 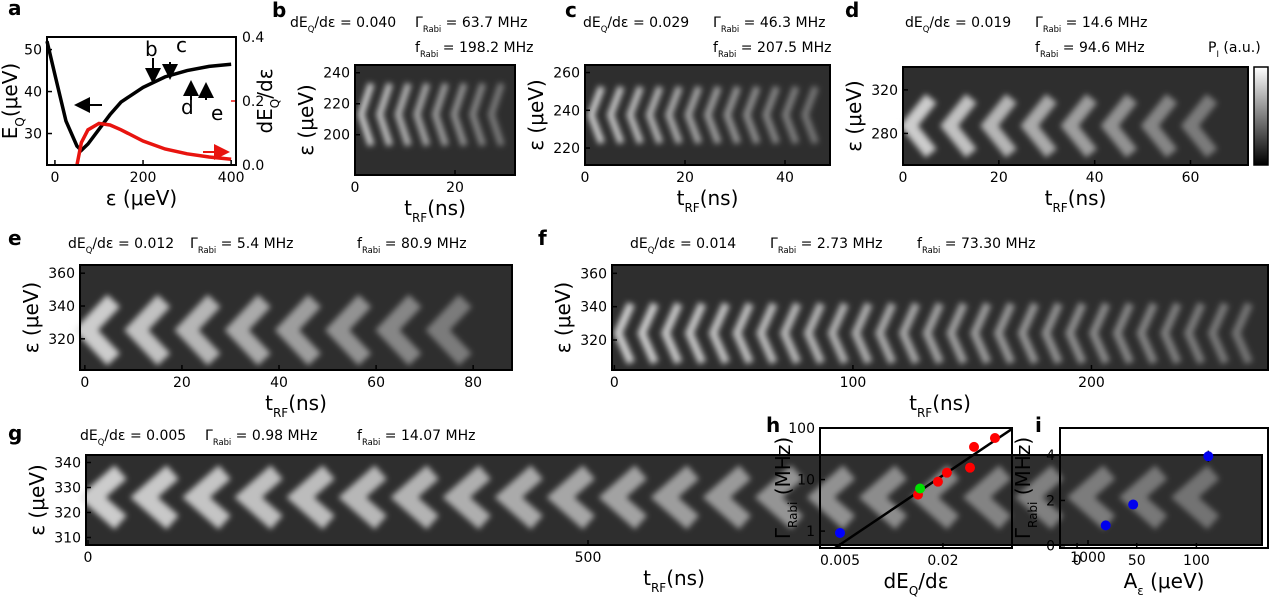 I want to click on text-part: = 5.4 MHz, so click(x=254, y=244).